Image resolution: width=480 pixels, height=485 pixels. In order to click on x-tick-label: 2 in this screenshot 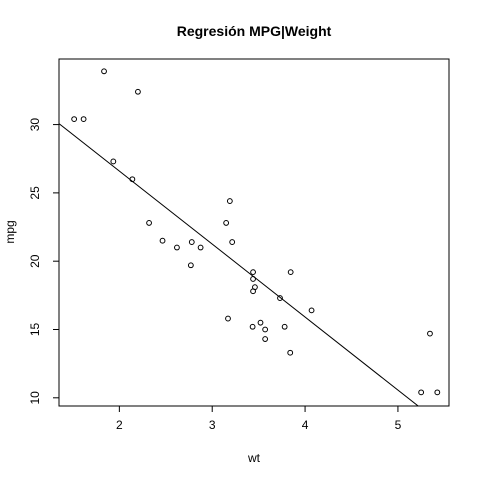, I will do `click(119, 425)`.